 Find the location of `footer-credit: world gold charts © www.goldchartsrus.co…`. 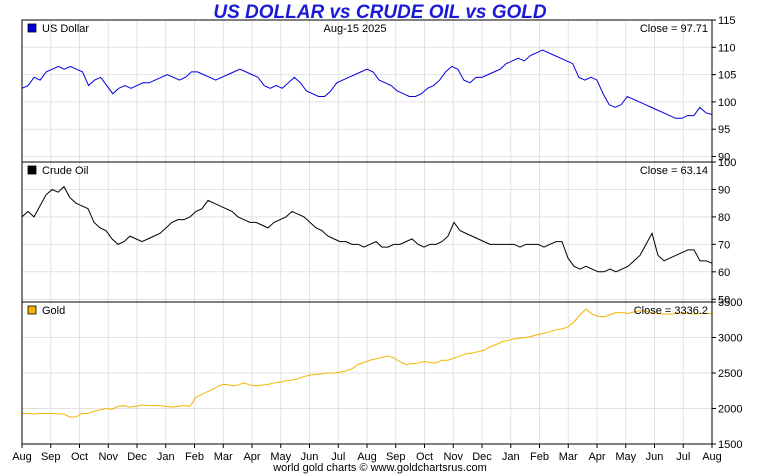

footer-credit: world gold charts © www.goldchartsrus.co… is located at coordinates (380, 468).